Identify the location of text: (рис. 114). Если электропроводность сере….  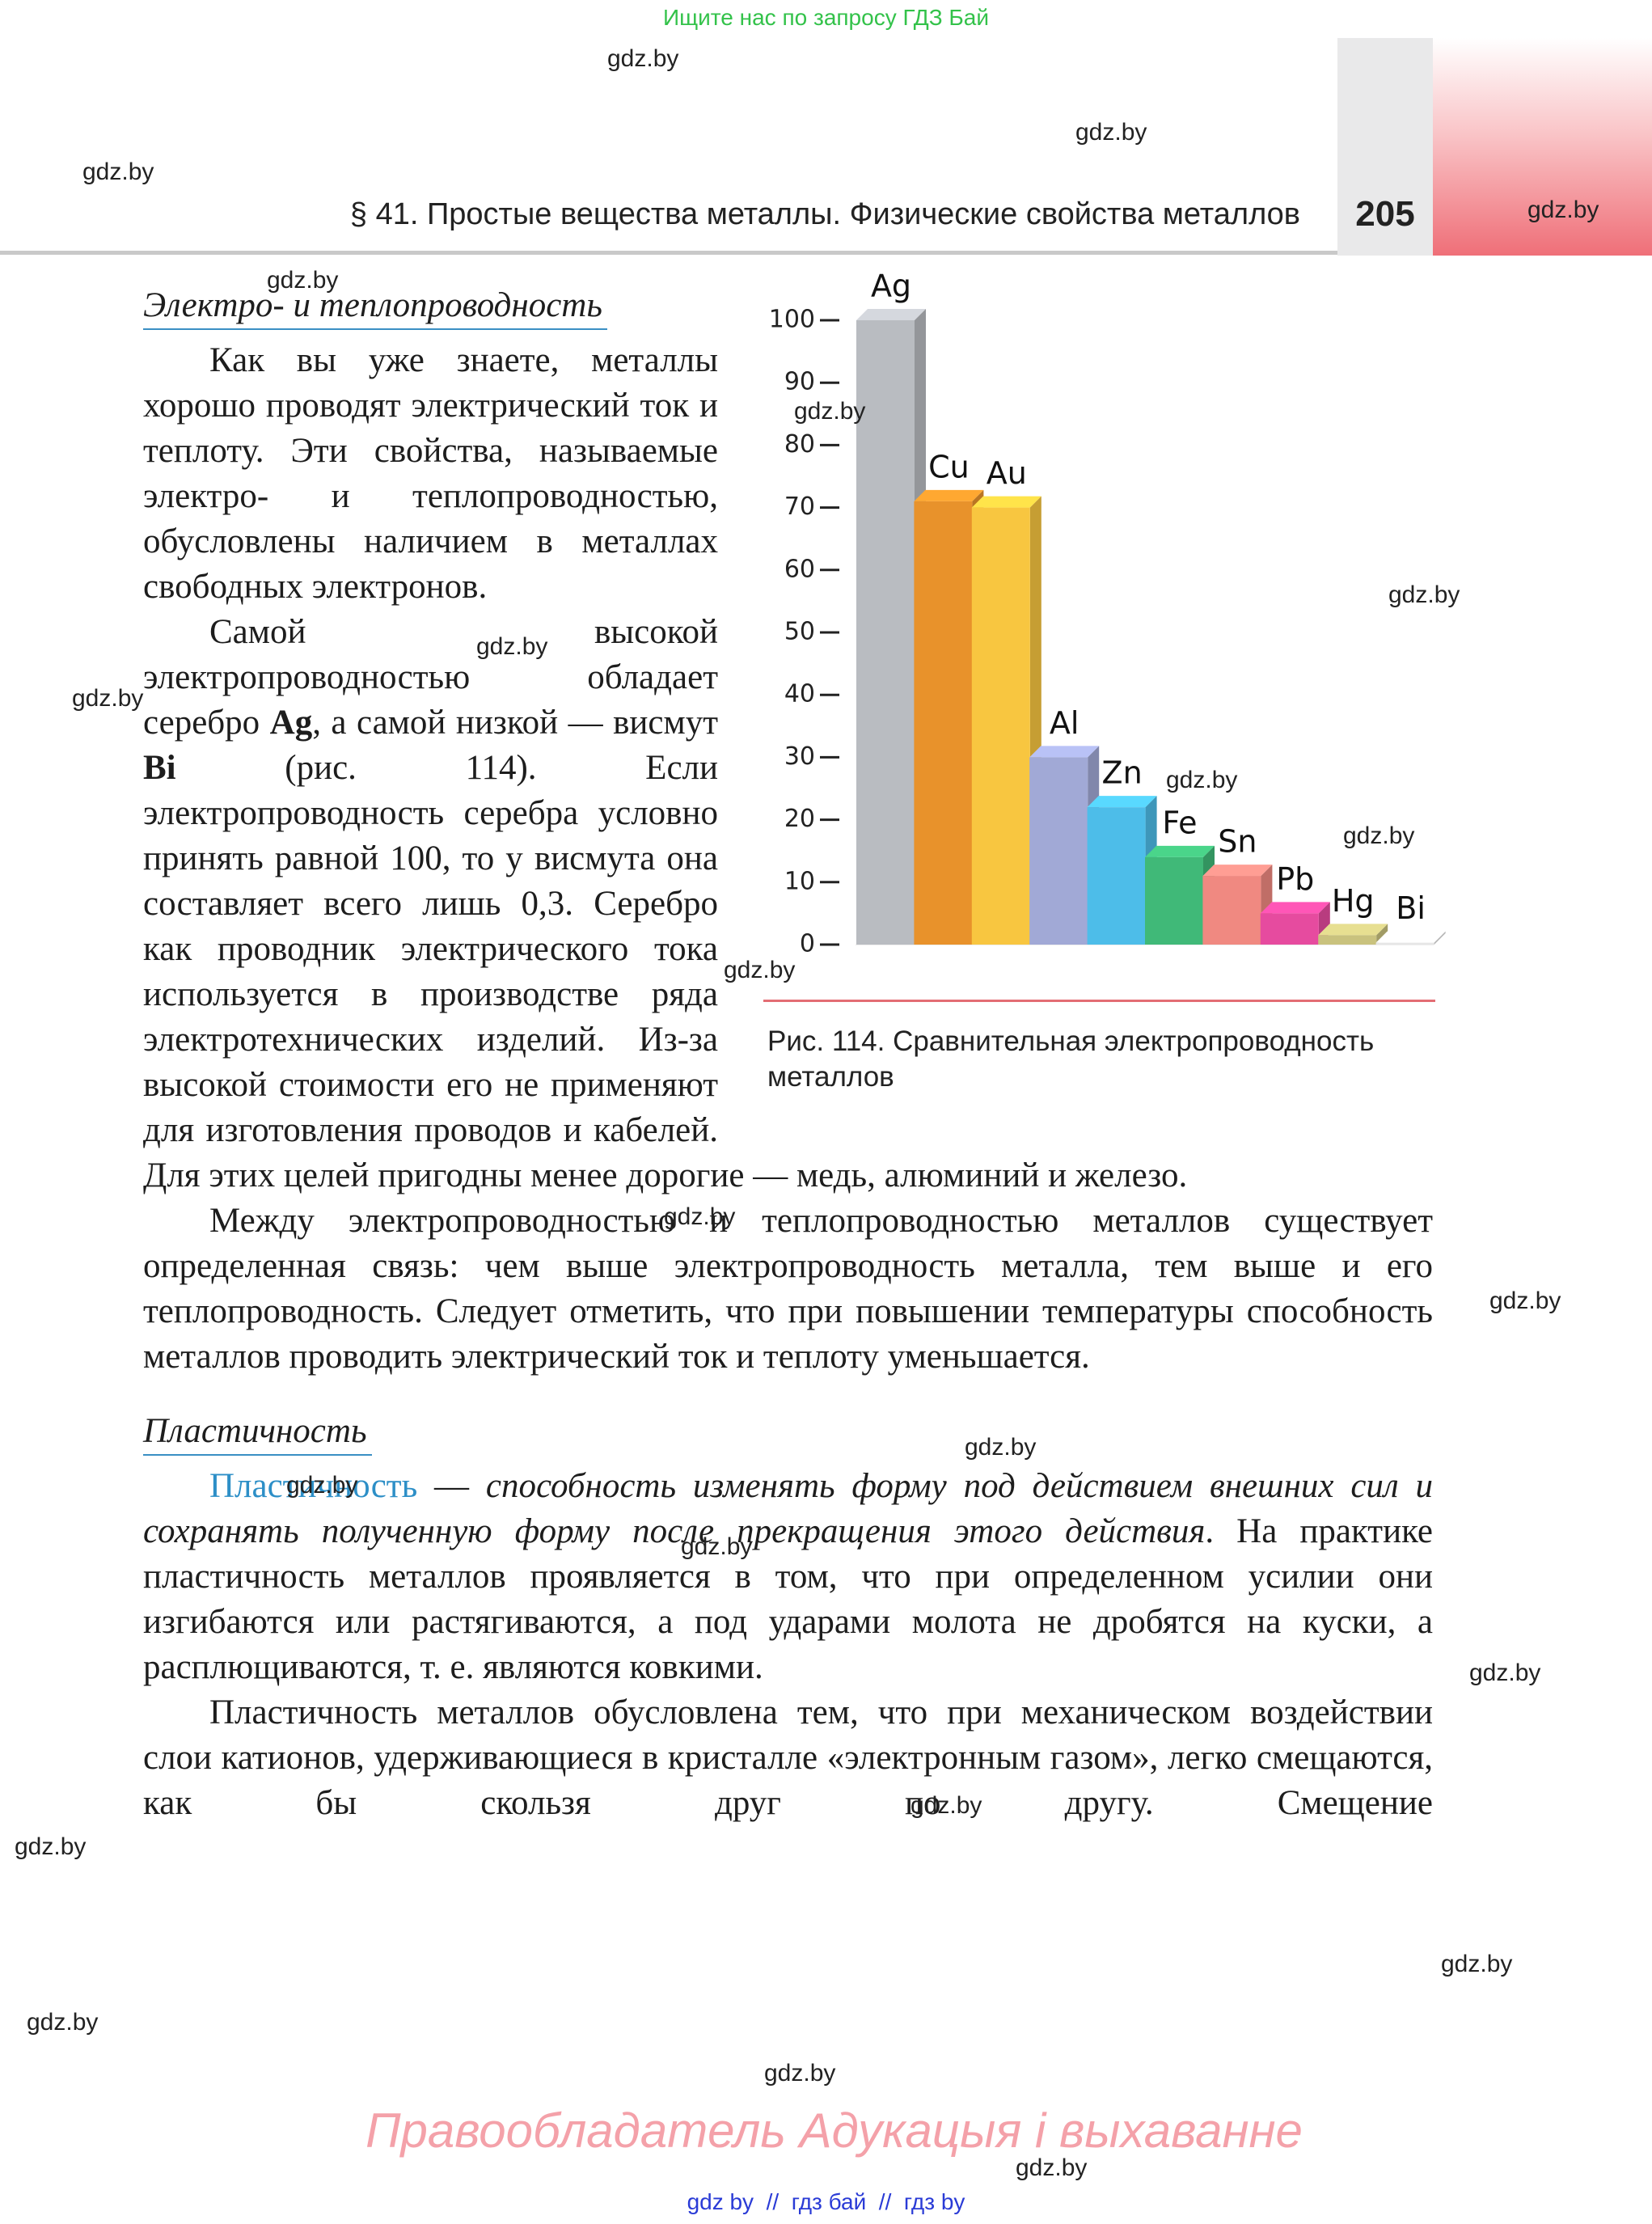
(665, 971).